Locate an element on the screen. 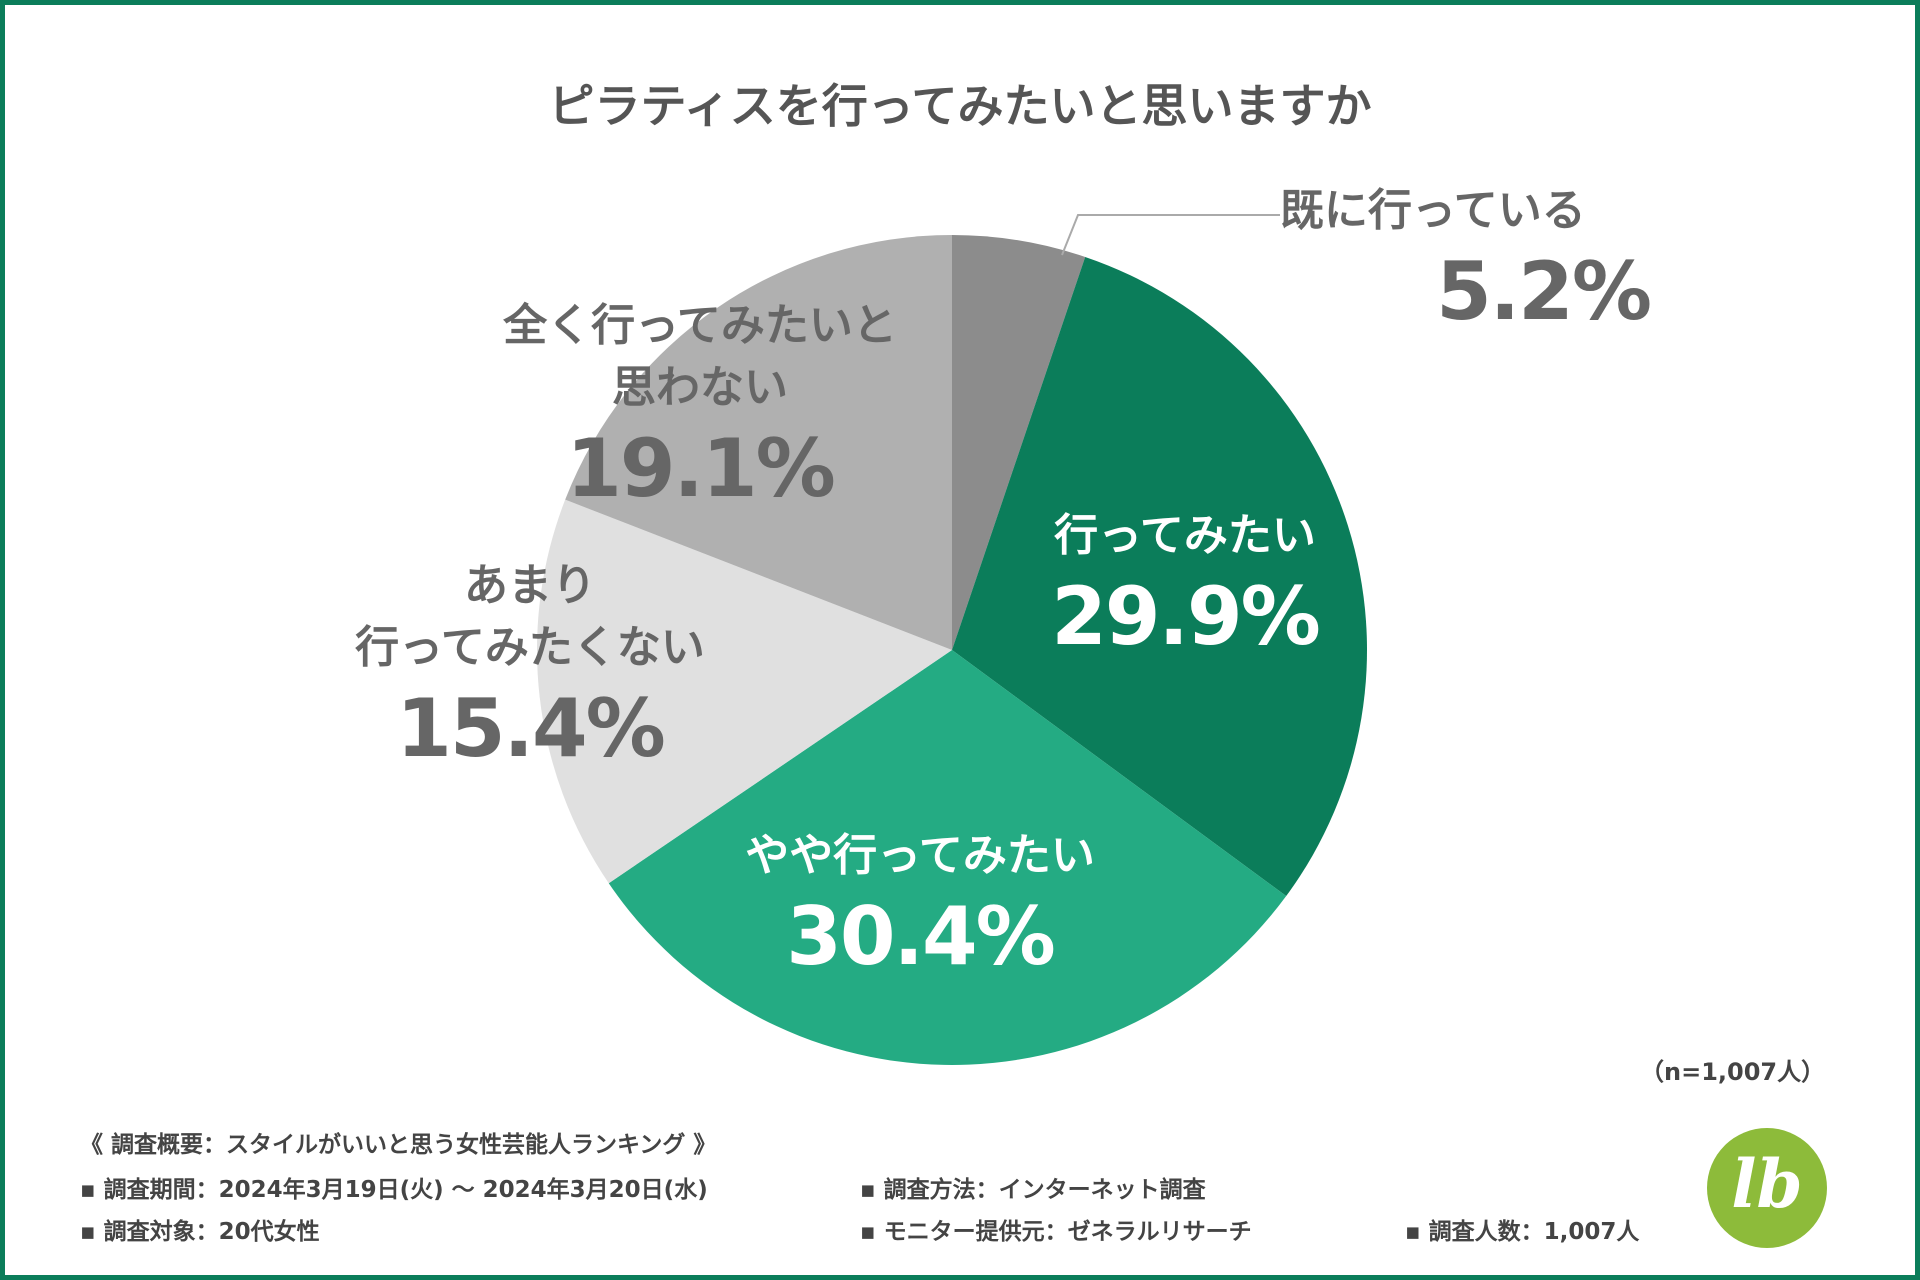 This screenshot has width=1920, height=1280. survey-period: ▪ 調査期間：2024年3月19日(火) 〜 2024年3月20日(水) is located at coordinates (394, 1190).